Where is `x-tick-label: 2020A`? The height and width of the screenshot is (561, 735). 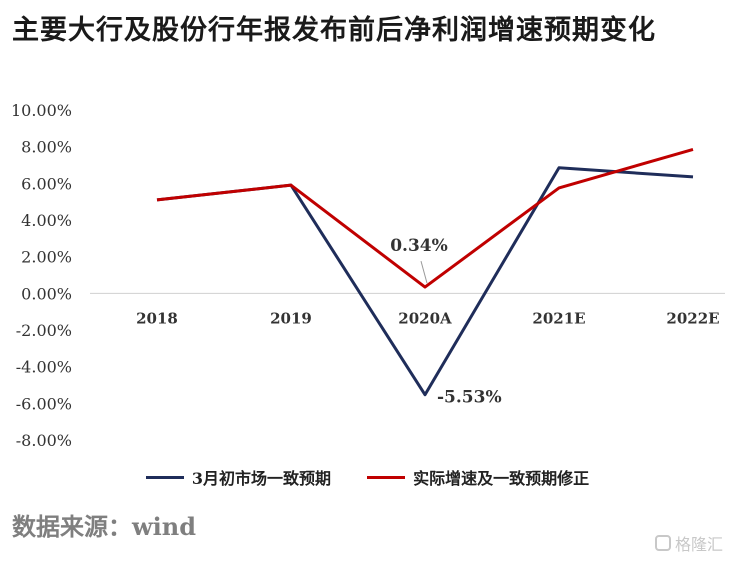
x-tick-label: 2020A is located at coordinates (425, 318).